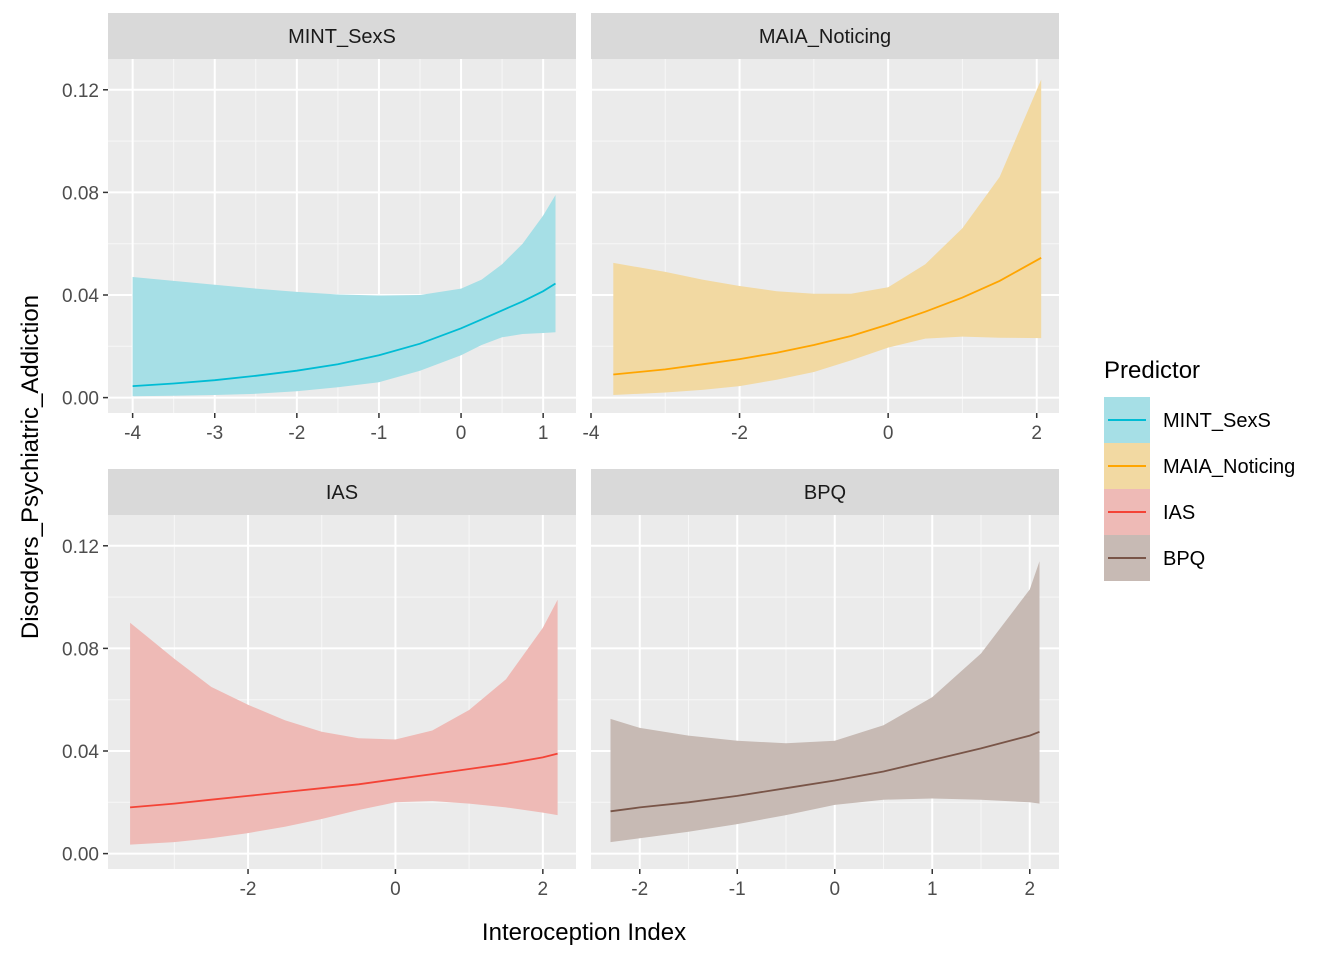 This screenshot has height=960, width=1344. What do you see at coordinates (30, 467) in the screenshot?
I see `y-axis-title: Disorders_Psychiatric_Addiction` at bounding box center [30, 467].